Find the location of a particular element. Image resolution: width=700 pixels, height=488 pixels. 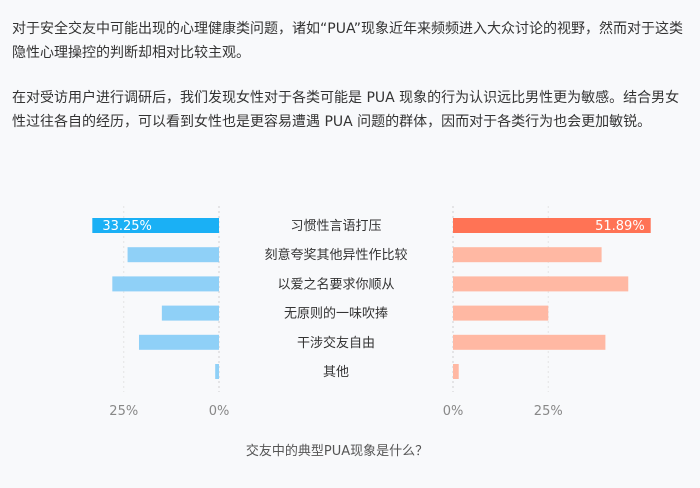

male-bars: 33.25% is located at coordinates (155, 298).